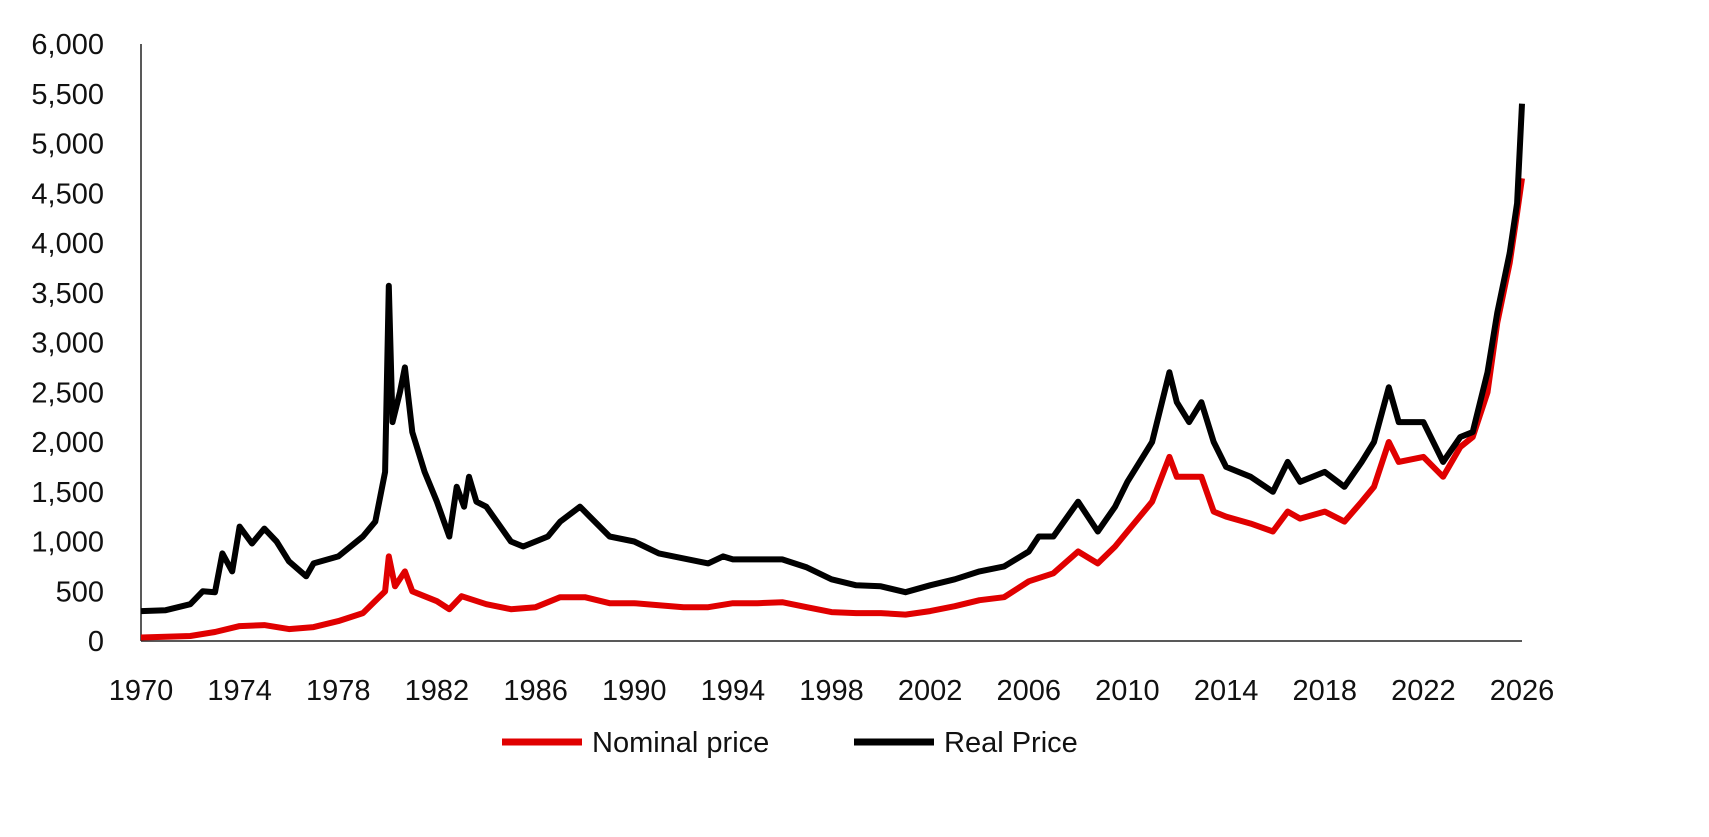 The width and height of the screenshot is (1709, 837). What do you see at coordinates (1324, 691) in the screenshot?
I see `x-tick-label: 2018` at bounding box center [1324, 691].